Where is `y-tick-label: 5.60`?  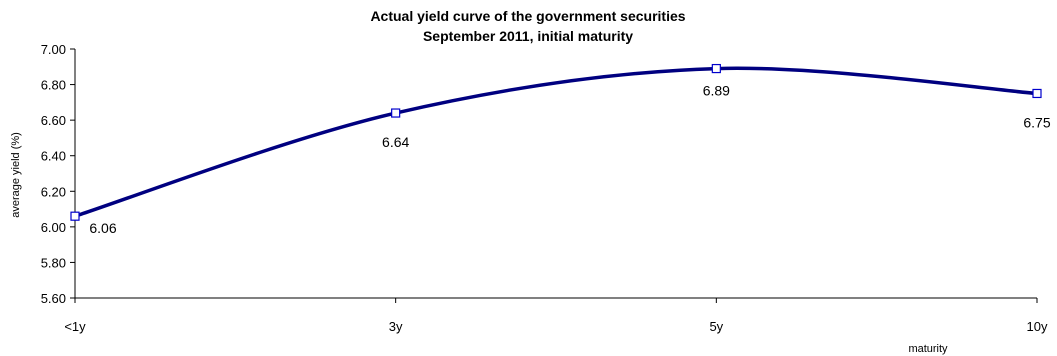
y-tick-label: 5.60 is located at coordinates (53, 298).